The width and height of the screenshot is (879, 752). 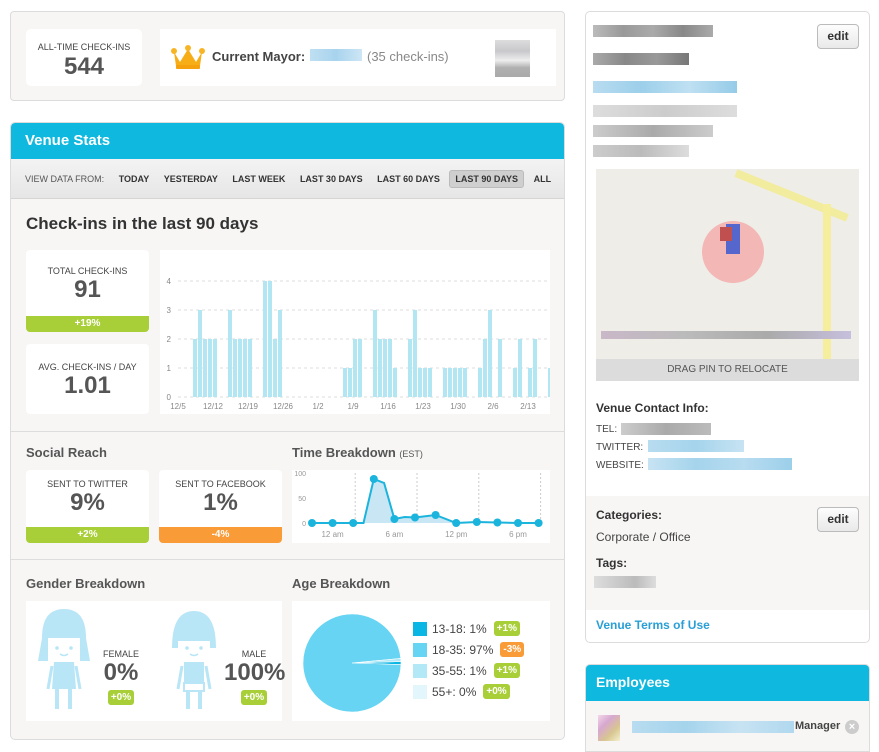 I want to click on x-tick-label: 12 am, so click(x=332, y=534).